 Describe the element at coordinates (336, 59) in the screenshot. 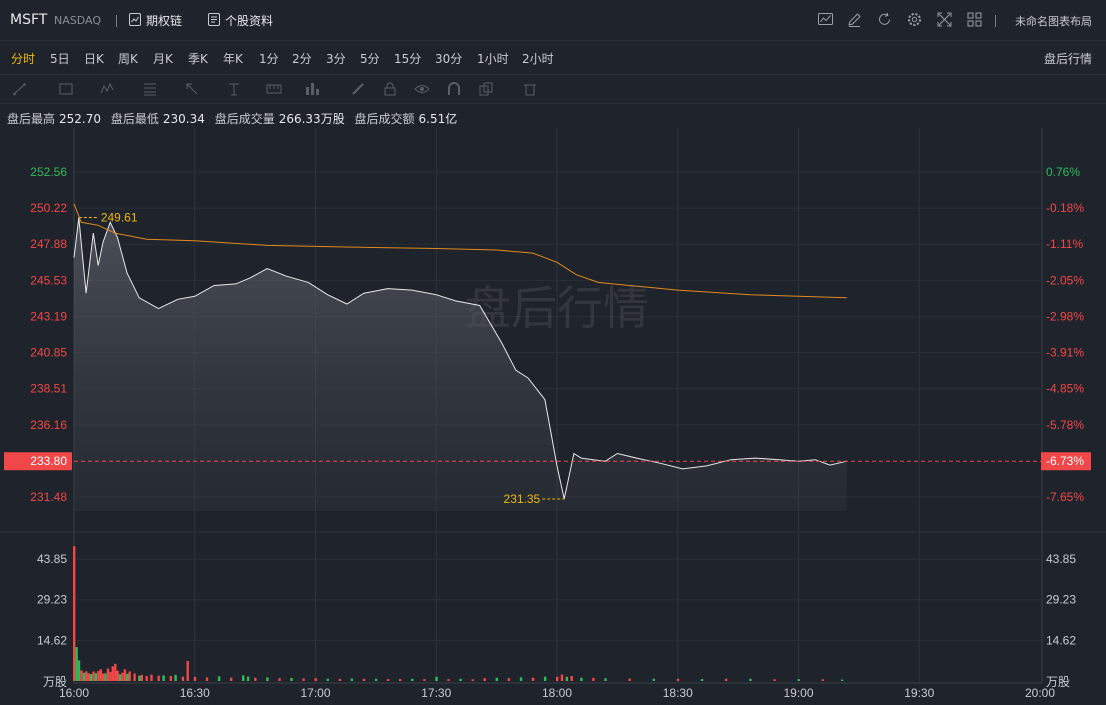

I see `period-tab-9: 3分` at that location.